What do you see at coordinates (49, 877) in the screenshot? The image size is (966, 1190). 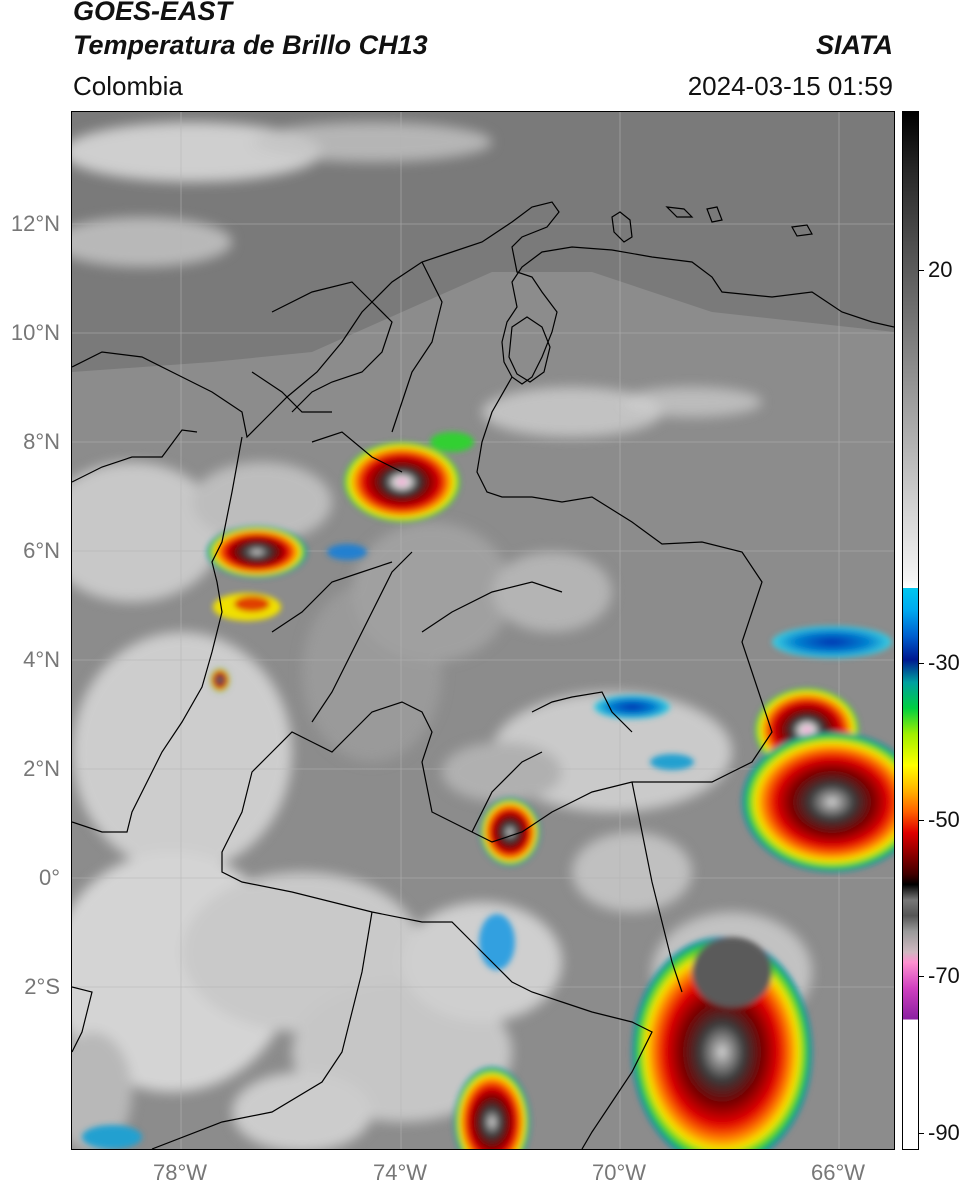 I see `lat-label-0: 0°` at bounding box center [49, 877].